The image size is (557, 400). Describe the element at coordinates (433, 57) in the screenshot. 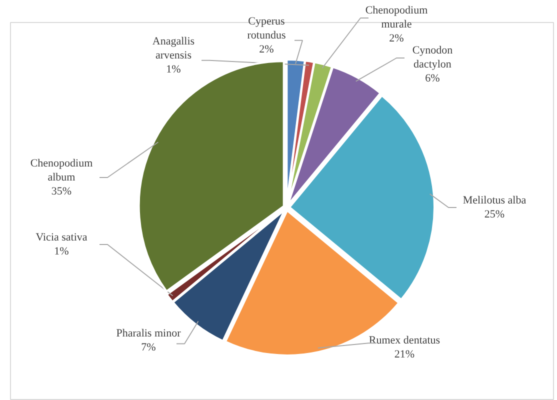

I see `slice-label: Cynodon dactylon` at that location.